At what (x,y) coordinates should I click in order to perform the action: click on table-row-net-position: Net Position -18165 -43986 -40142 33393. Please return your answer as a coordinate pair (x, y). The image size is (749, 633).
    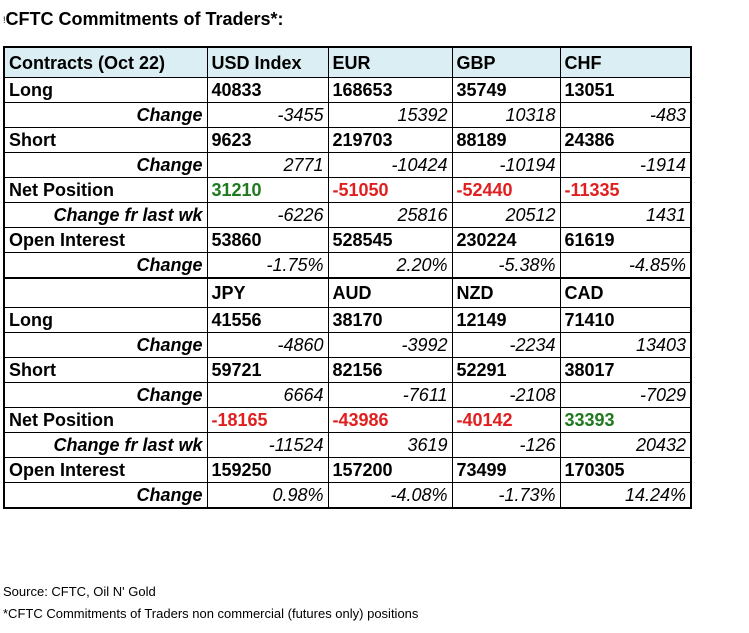
    Looking at the image, I should click on (347, 420).